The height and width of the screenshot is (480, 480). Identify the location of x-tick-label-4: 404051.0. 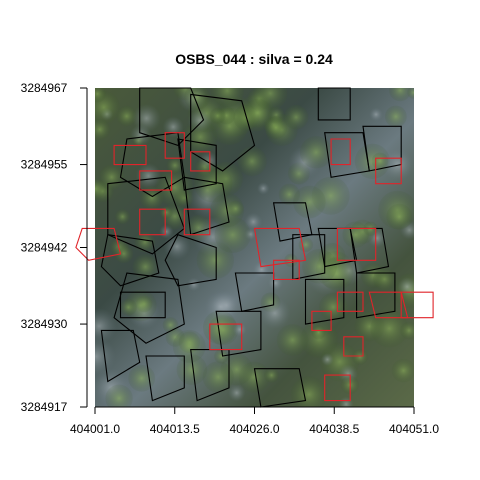
(414, 429).